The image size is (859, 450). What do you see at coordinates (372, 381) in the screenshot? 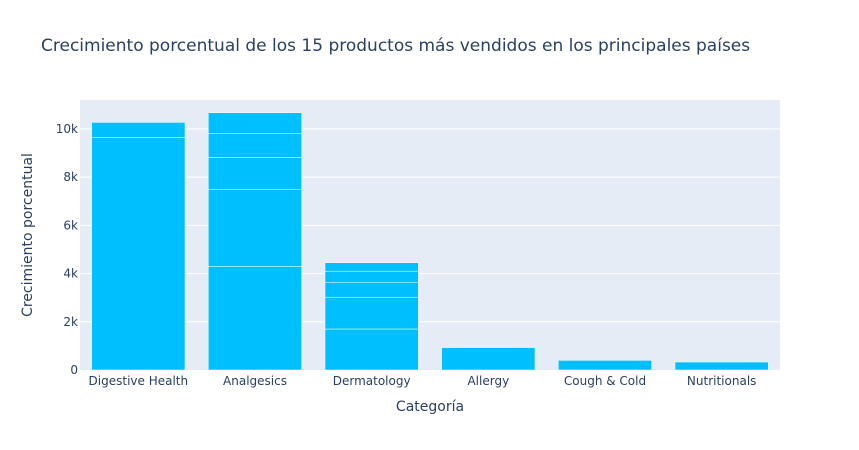
I see `x-tick-label: Dermatology` at bounding box center [372, 381].